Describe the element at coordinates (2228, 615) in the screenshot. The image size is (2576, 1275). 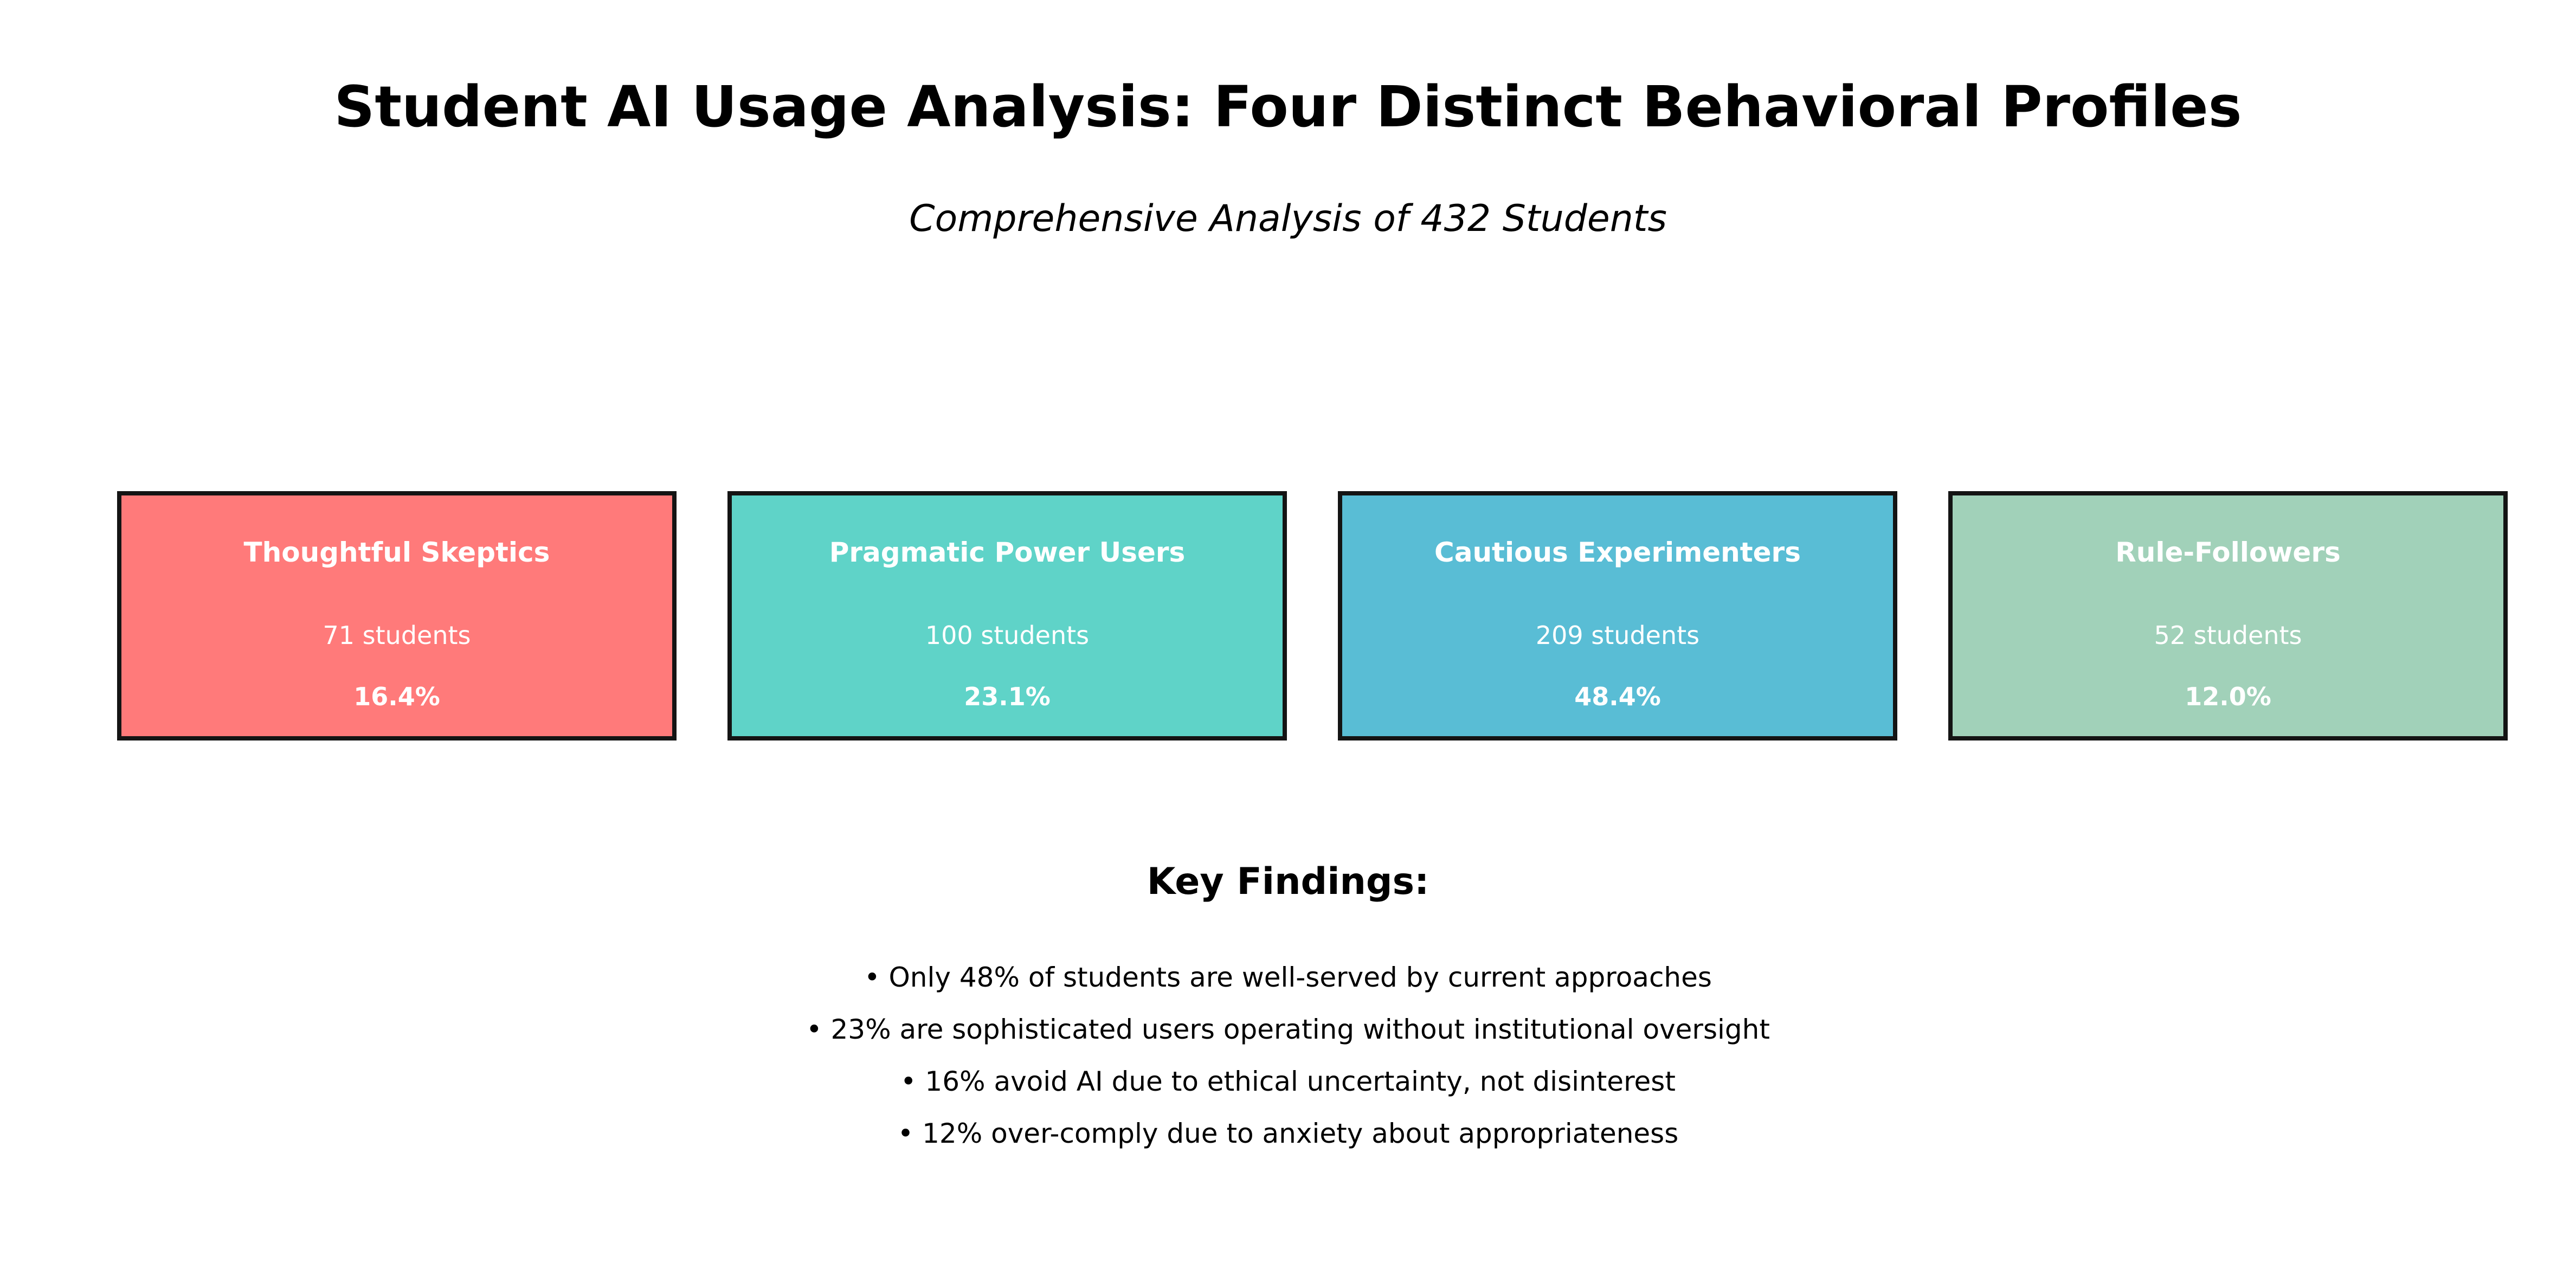
I see `profile-card-rule-followers: Rule-Followers 52 students 12.0%` at that location.